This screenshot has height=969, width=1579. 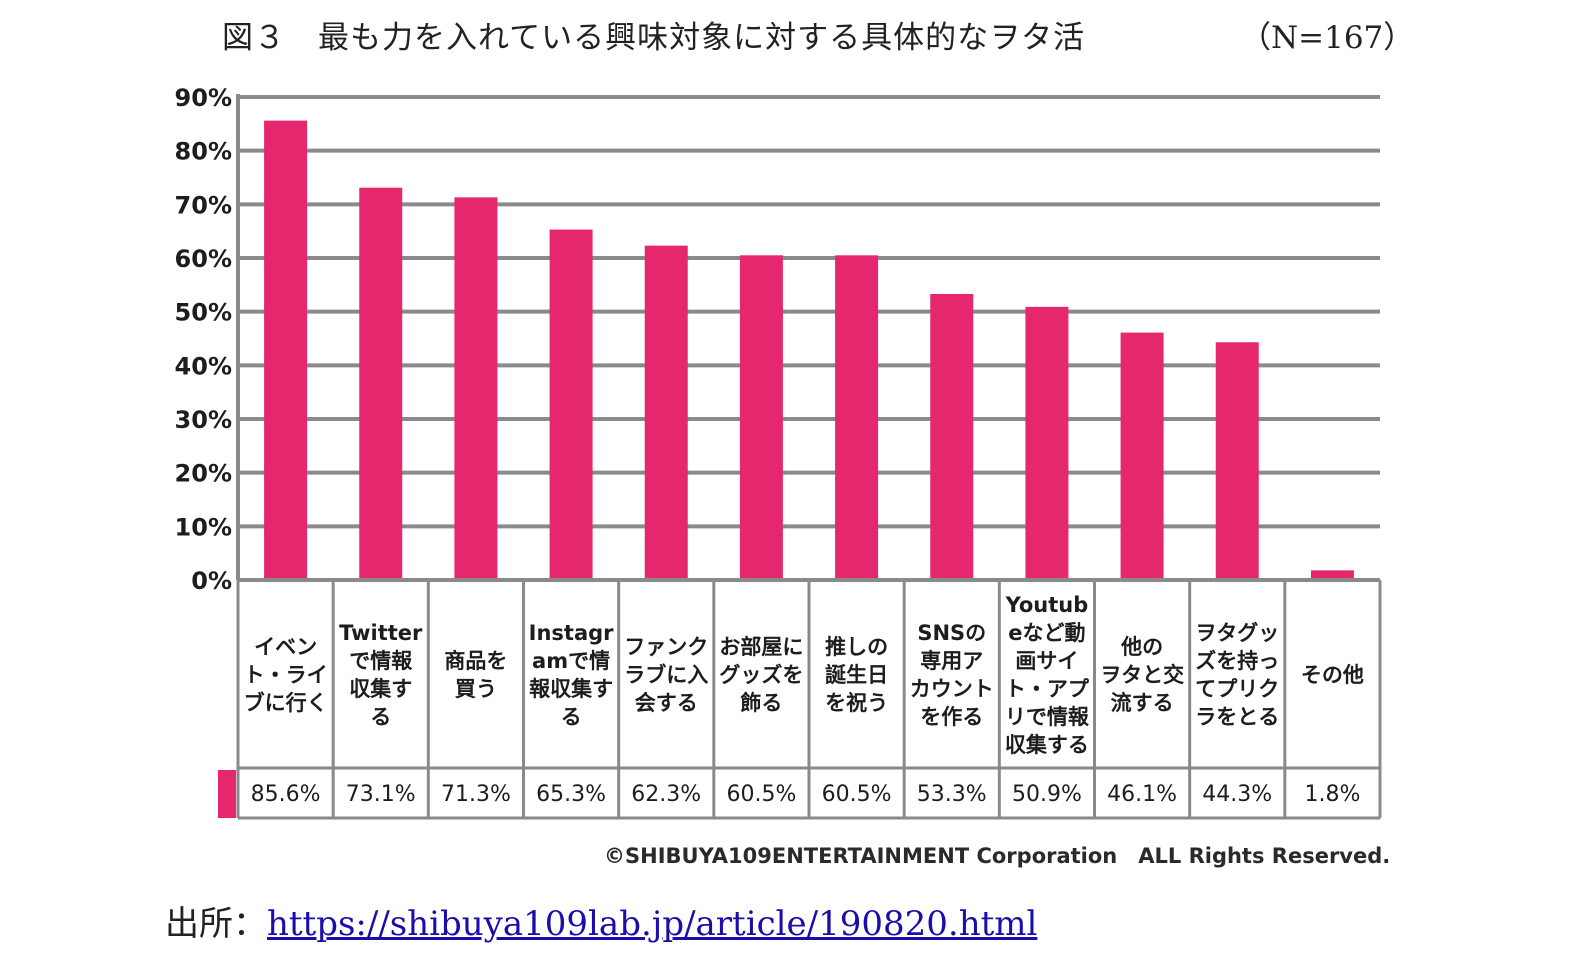 What do you see at coordinates (1332, 794) in the screenshot?
I see `value-label: 1.8%` at bounding box center [1332, 794].